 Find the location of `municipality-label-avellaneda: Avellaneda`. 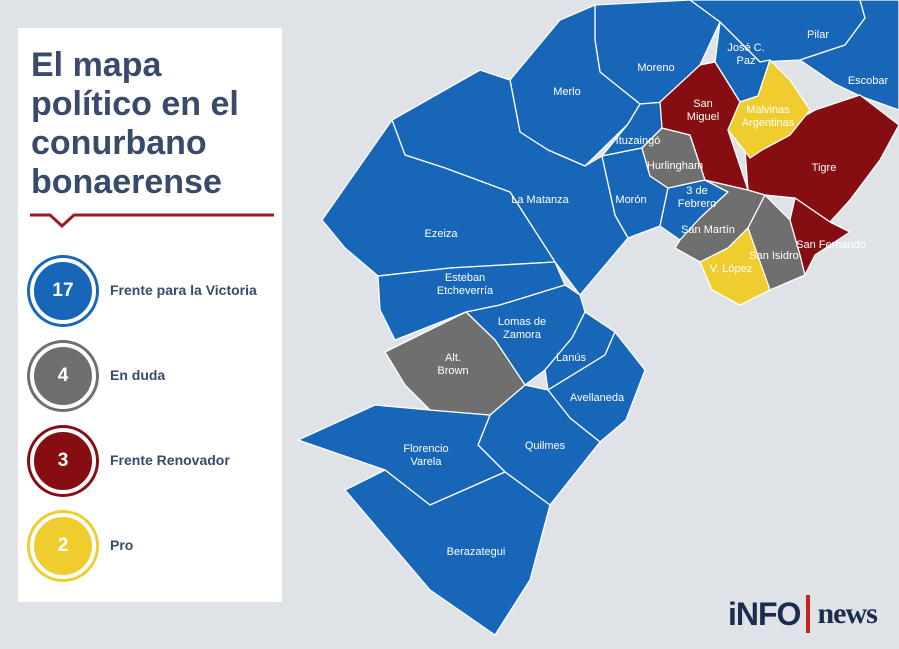

municipality-label-avellaneda: Avellaneda is located at coordinates (597, 398).